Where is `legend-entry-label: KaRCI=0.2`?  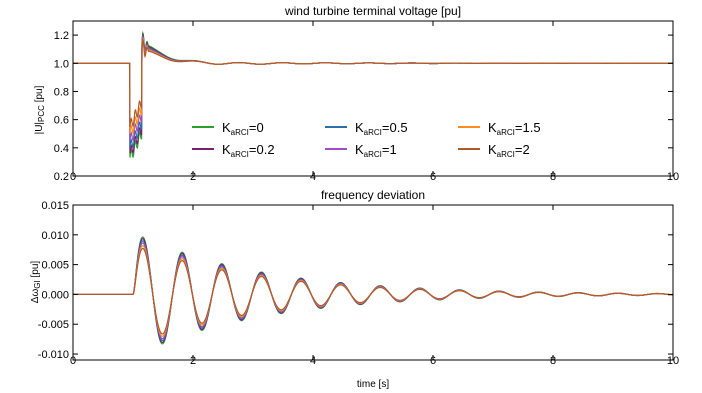 legend-entry-label: KaRCI=0.2 is located at coordinates (248, 150).